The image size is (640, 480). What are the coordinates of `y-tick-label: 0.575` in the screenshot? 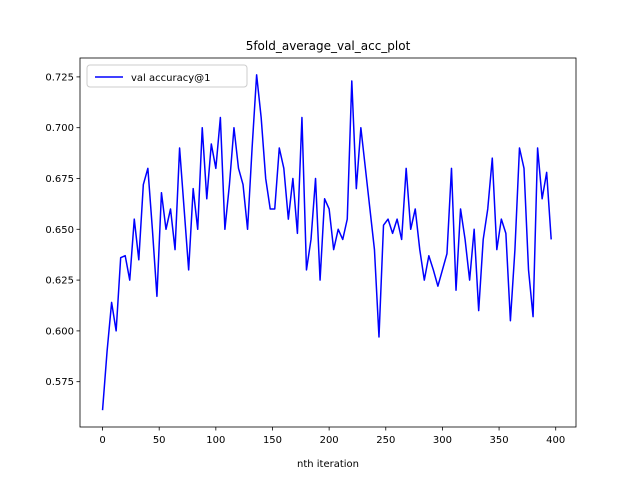 It's located at (59, 382).